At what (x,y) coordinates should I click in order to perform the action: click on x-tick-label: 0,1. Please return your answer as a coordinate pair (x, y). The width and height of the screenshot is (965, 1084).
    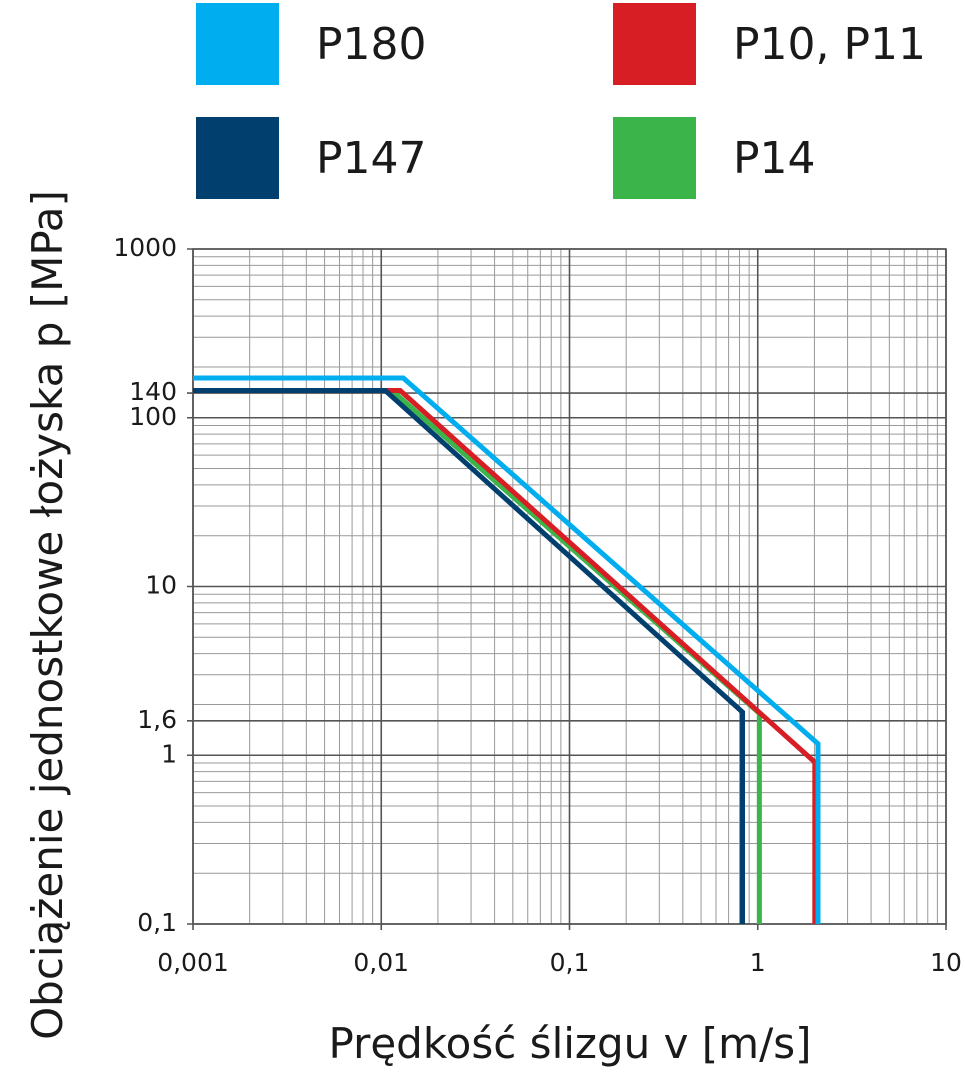
    Looking at the image, I should click on (570, 962).